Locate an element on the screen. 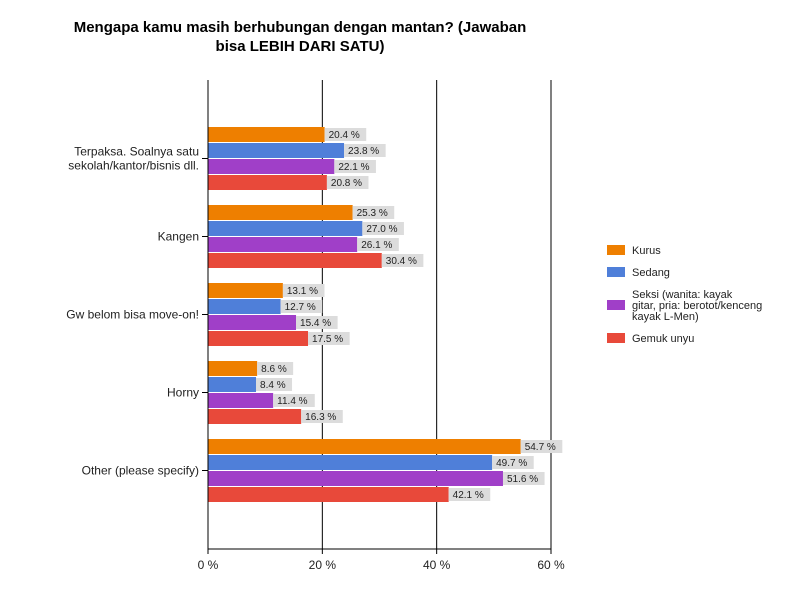  data-label: 8.6 % is located at coordinates (274, 369).